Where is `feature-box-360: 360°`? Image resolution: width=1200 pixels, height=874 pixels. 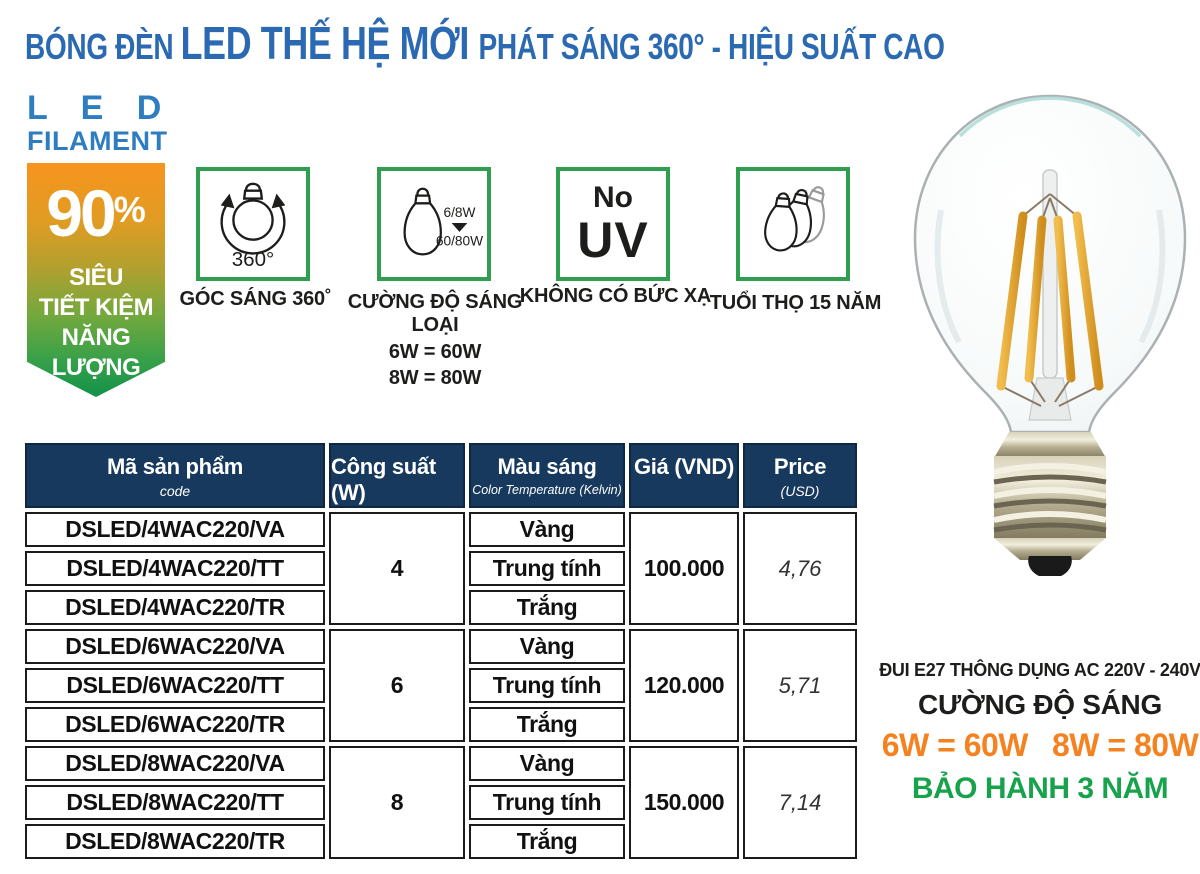
feature-box-360: 360° is located at coordinates (253, 224).